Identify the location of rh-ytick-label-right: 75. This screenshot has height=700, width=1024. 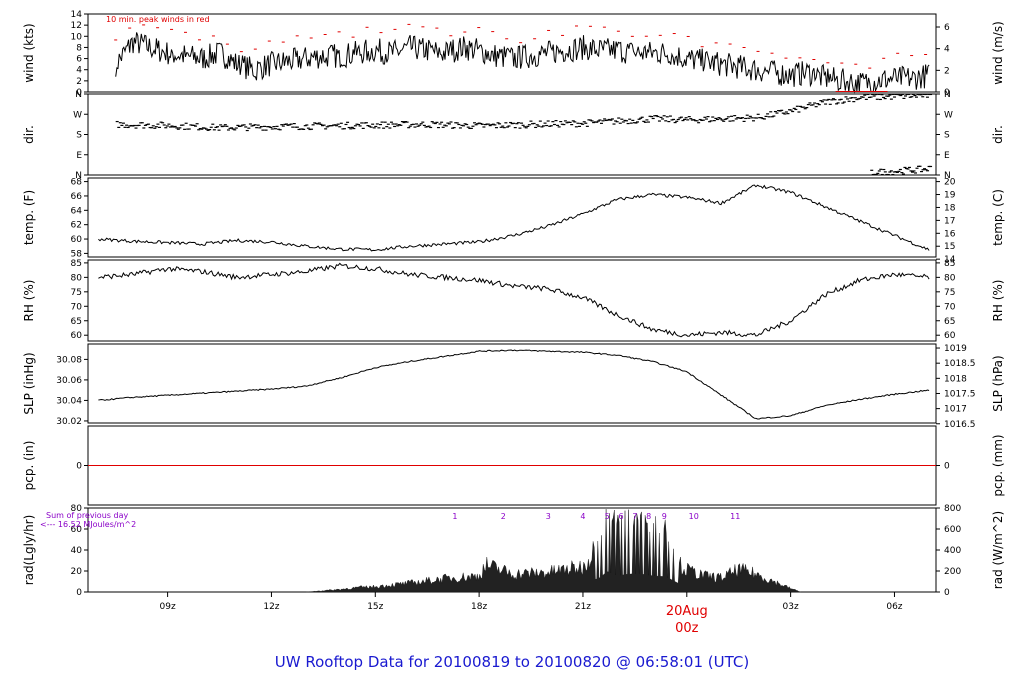
(949, 293).